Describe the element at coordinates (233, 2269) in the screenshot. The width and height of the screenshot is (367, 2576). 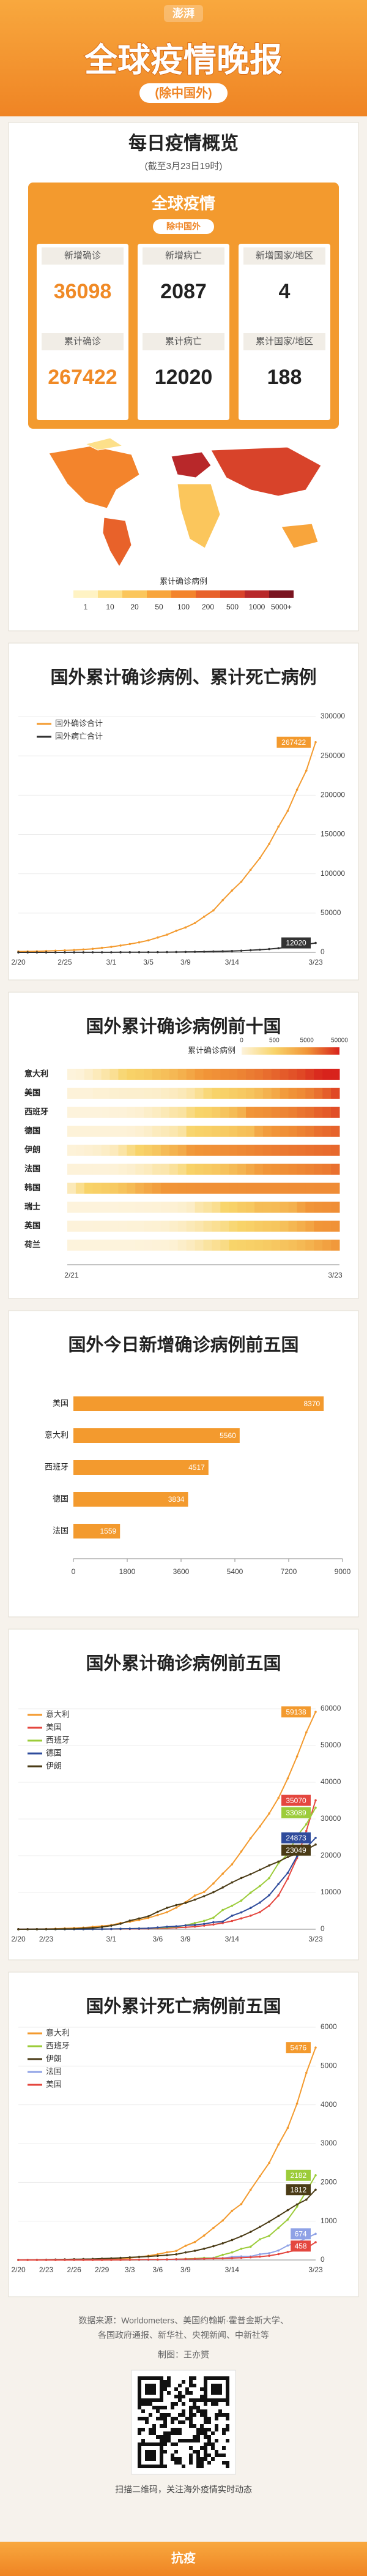
I see `x-tick-label: 3/14` at that location.